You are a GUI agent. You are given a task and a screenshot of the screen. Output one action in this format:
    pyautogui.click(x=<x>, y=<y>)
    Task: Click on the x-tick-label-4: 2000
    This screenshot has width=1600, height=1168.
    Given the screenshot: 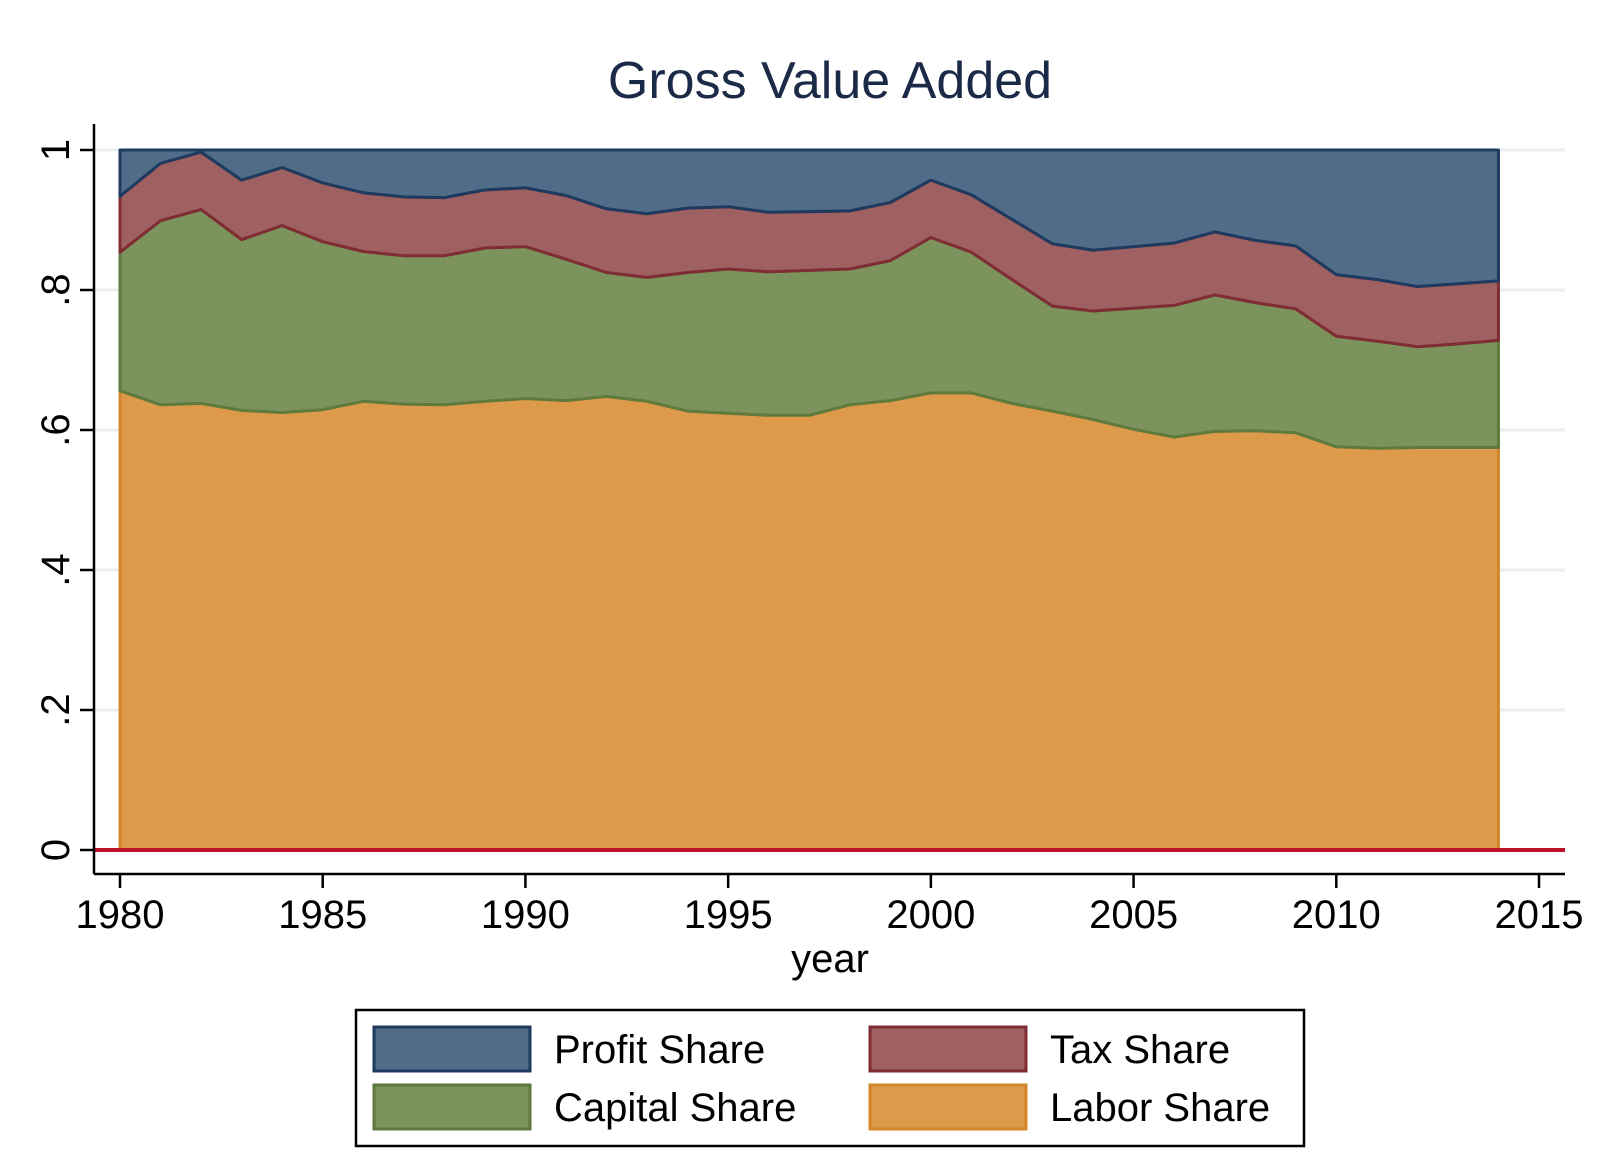 What is the action you would take?
    pyautogui.click(x=930, y=915)
    